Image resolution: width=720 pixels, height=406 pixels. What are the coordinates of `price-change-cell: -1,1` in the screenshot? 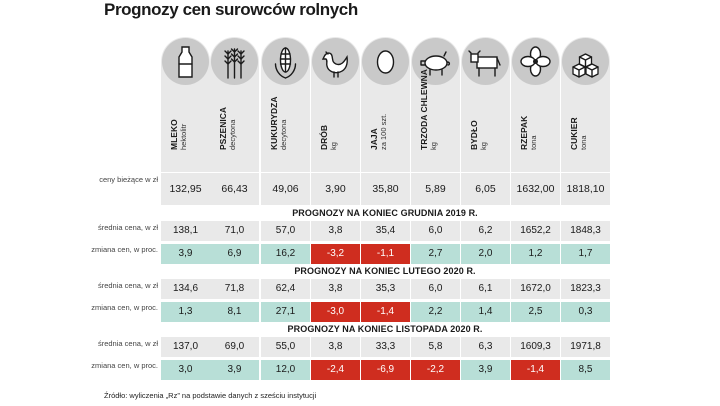 It's located at (385, 254).